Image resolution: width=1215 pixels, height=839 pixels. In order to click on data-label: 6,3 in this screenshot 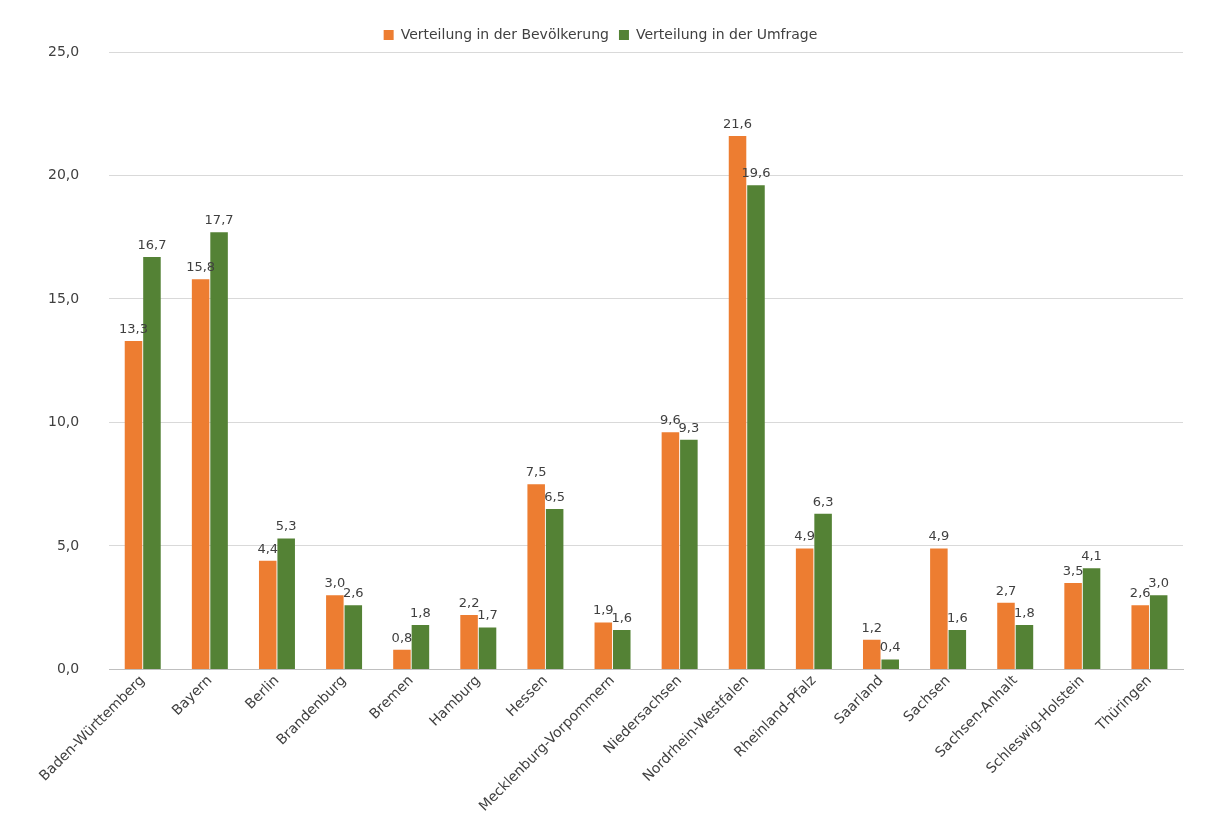, I will do `click(823, 501)`.